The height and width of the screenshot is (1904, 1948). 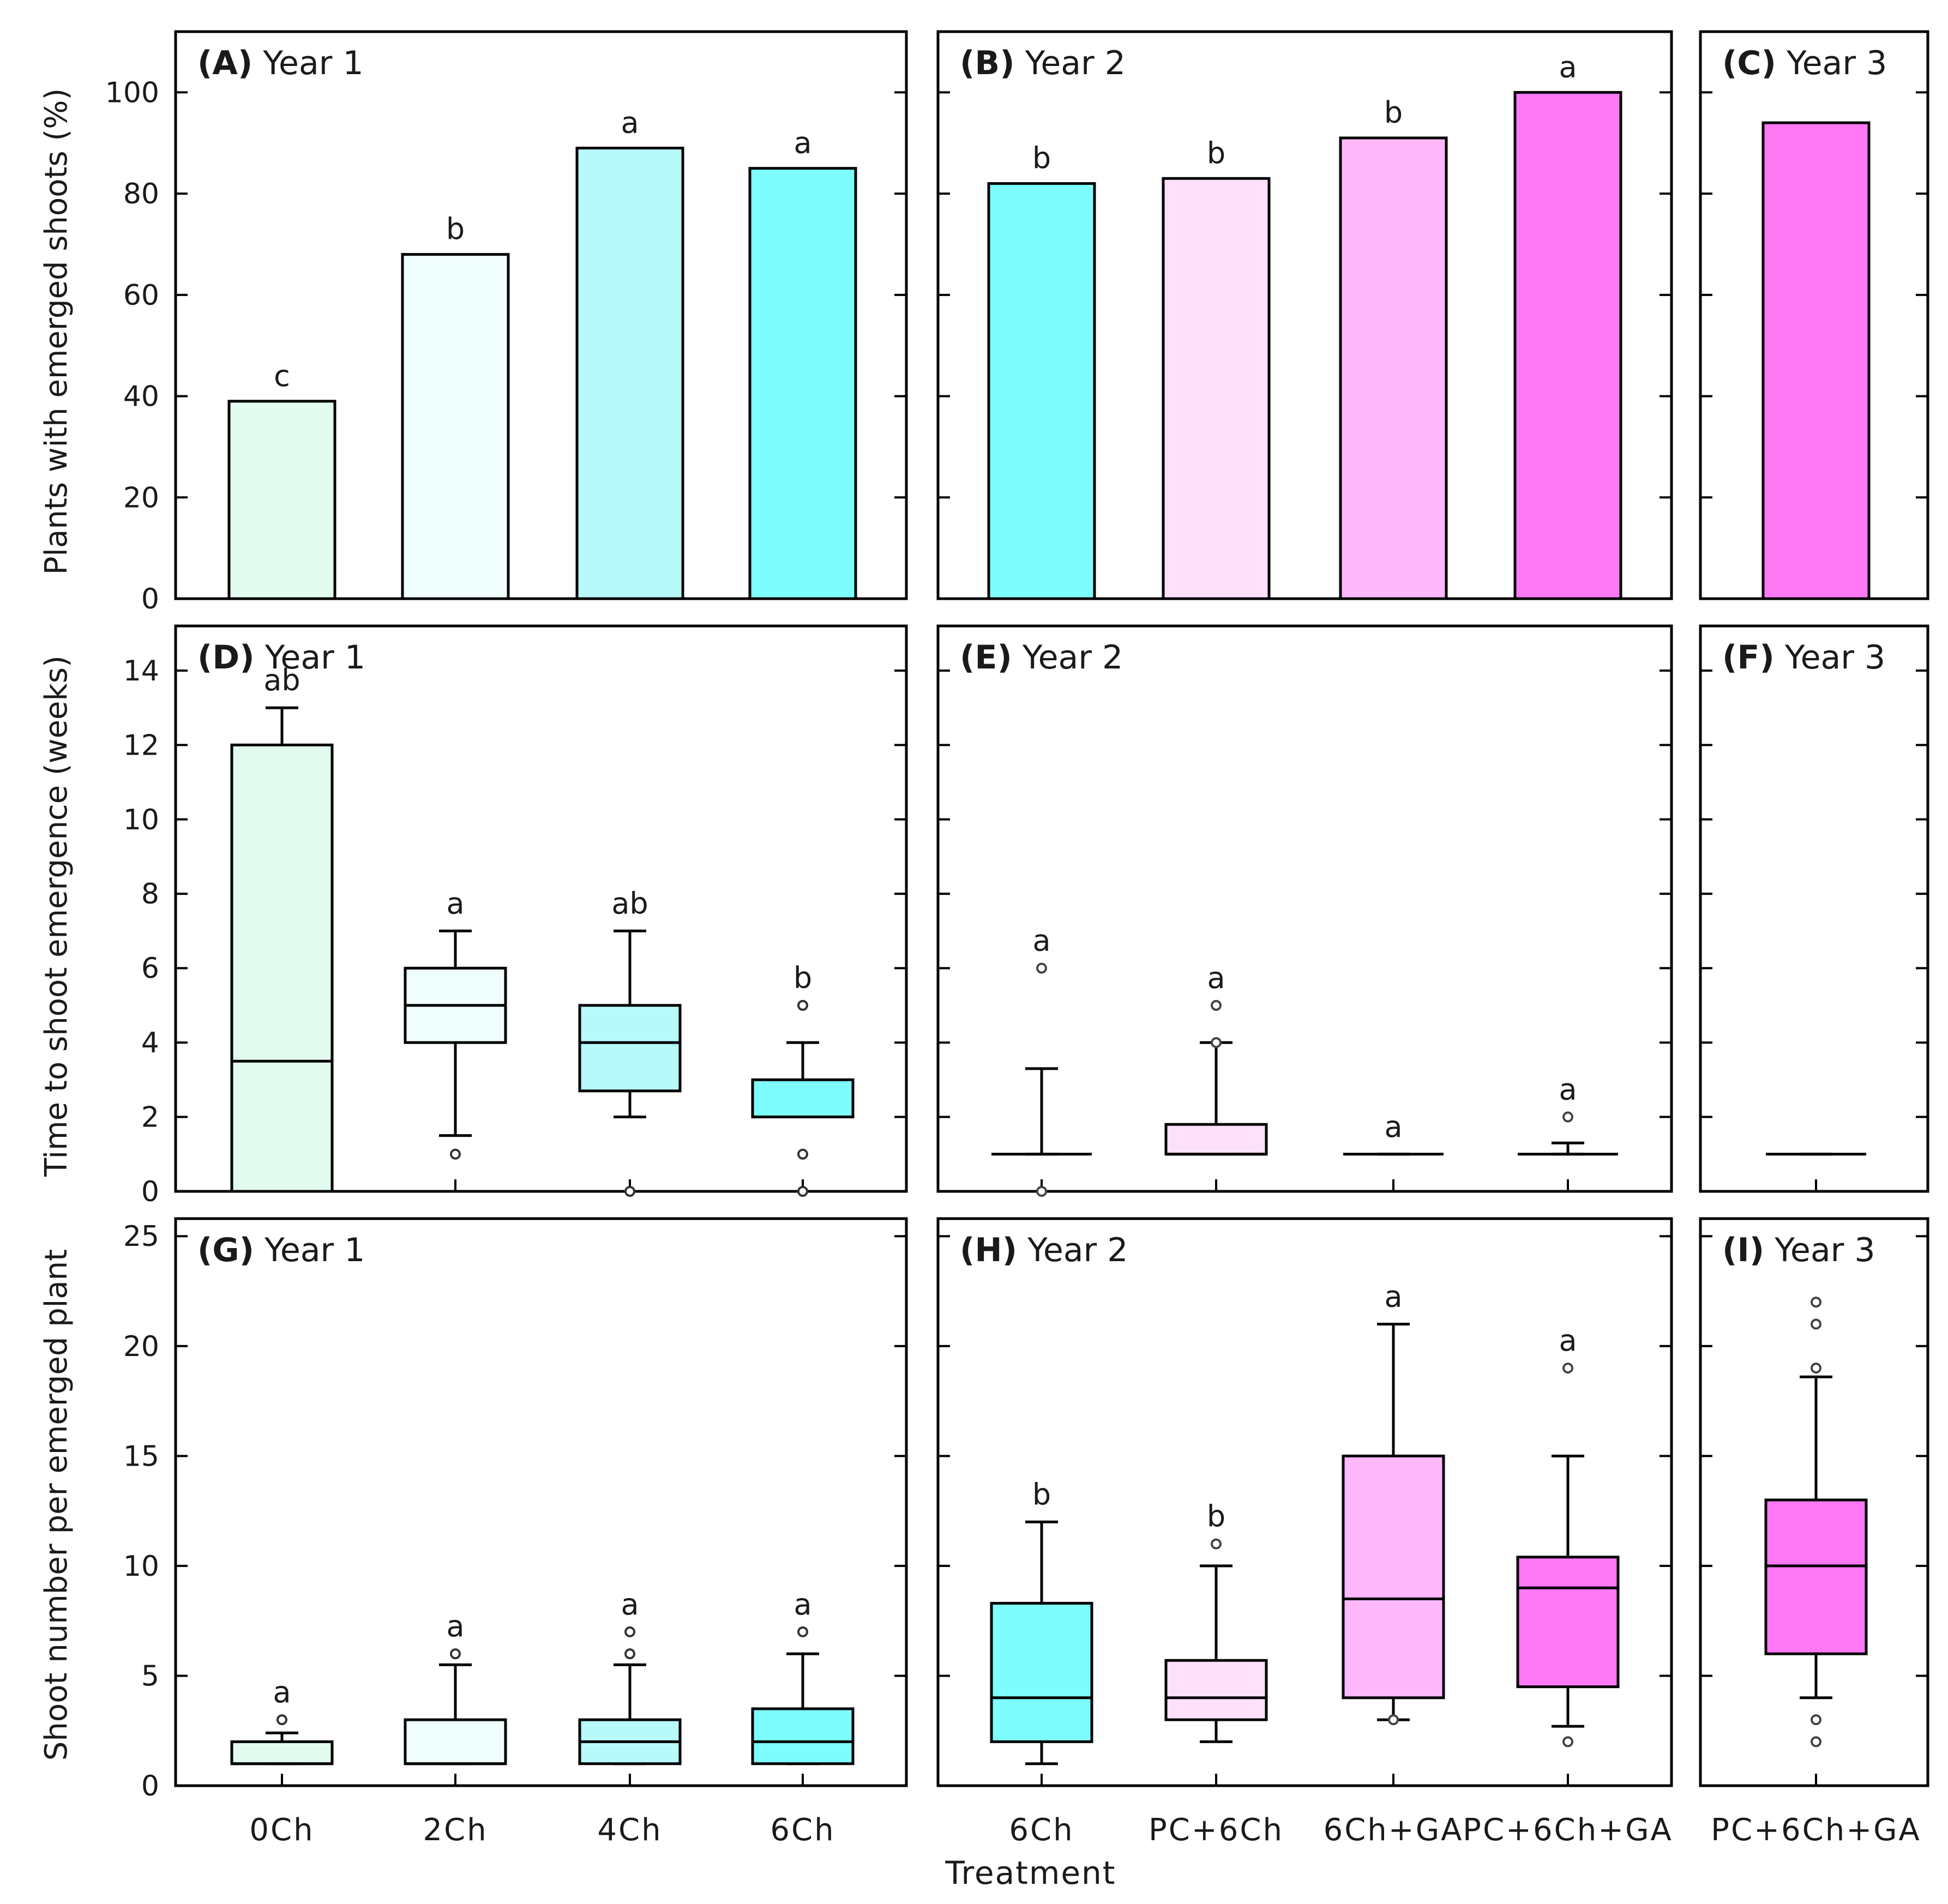 I want to click on panel-title: (E) Year 2, so click(x=1041, y=657).